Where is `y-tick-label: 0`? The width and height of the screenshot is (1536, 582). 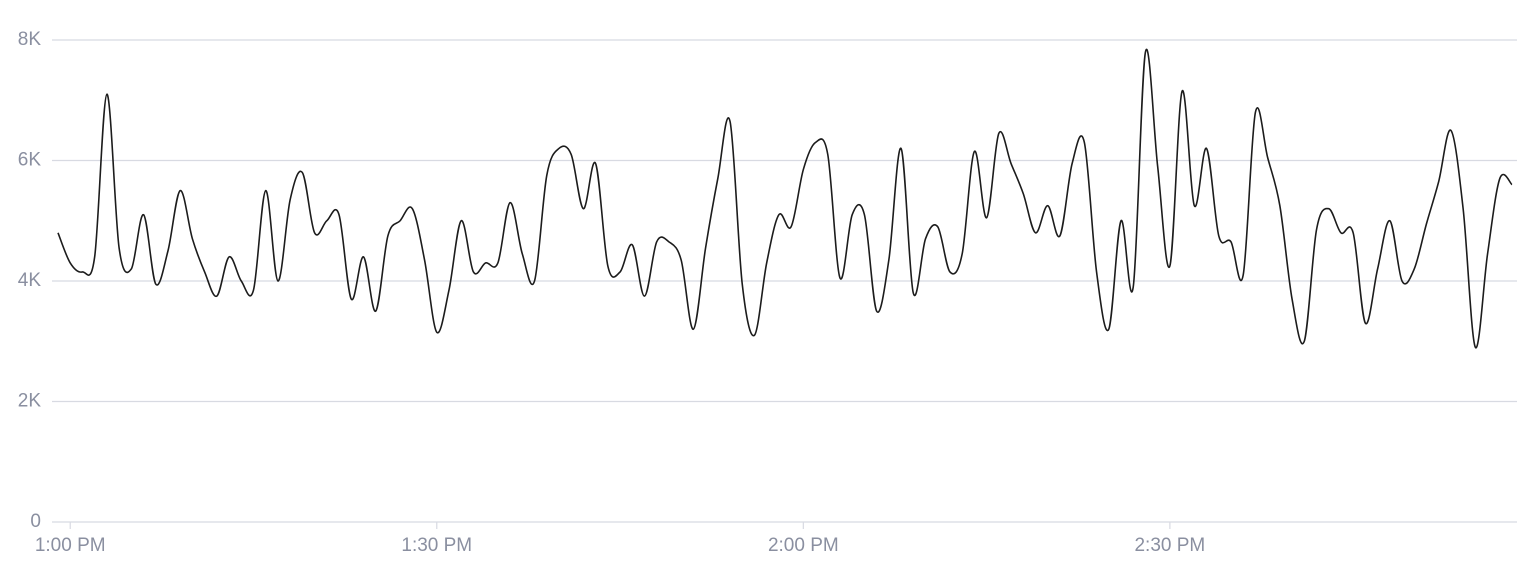
y-tick-label: 0 is located at coordinates (35, 521).